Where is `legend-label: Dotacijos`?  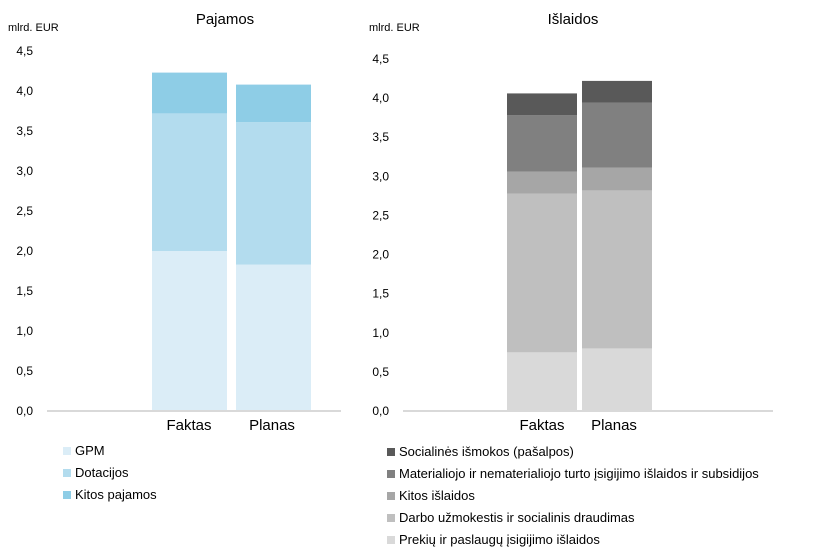 legend-label: Dotacijos is located at coordinates (102, 472).